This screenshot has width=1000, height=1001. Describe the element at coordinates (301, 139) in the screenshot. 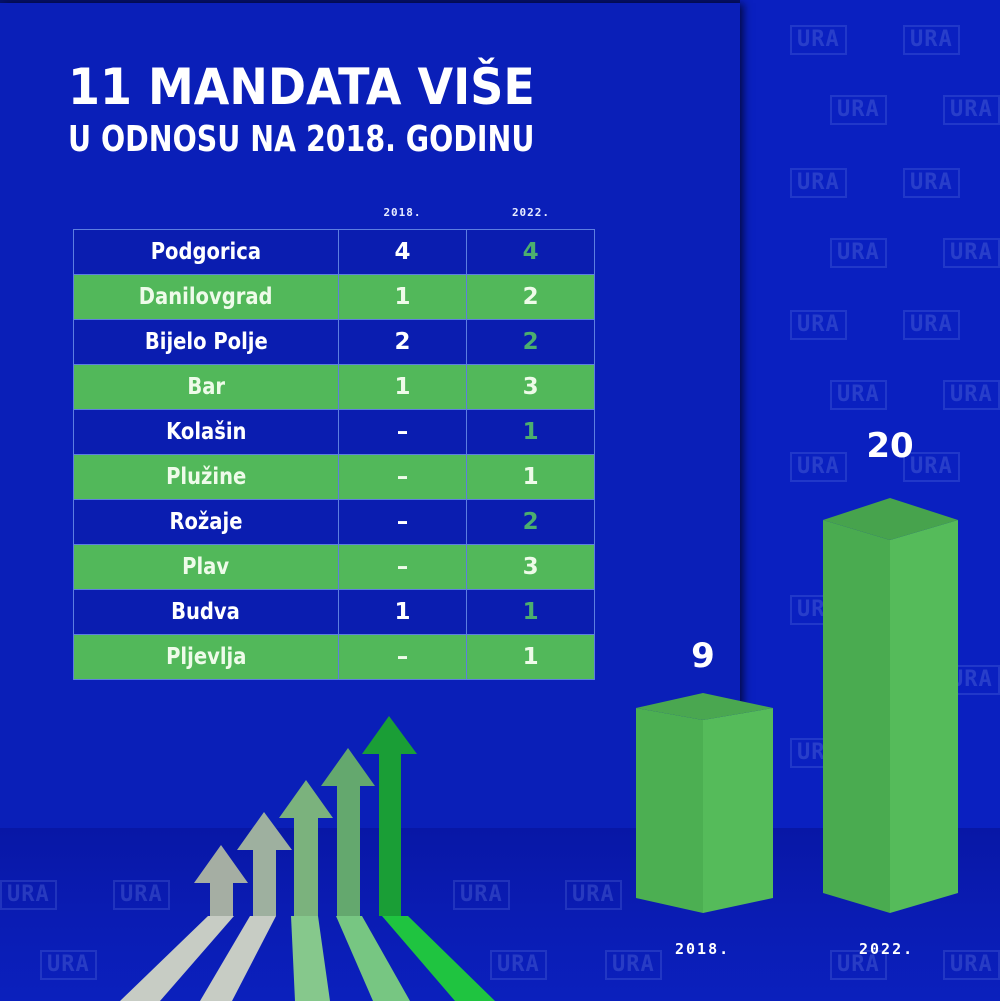

I see `title-line-2: U ODNOSU NA 2018. GODINU` at that location.